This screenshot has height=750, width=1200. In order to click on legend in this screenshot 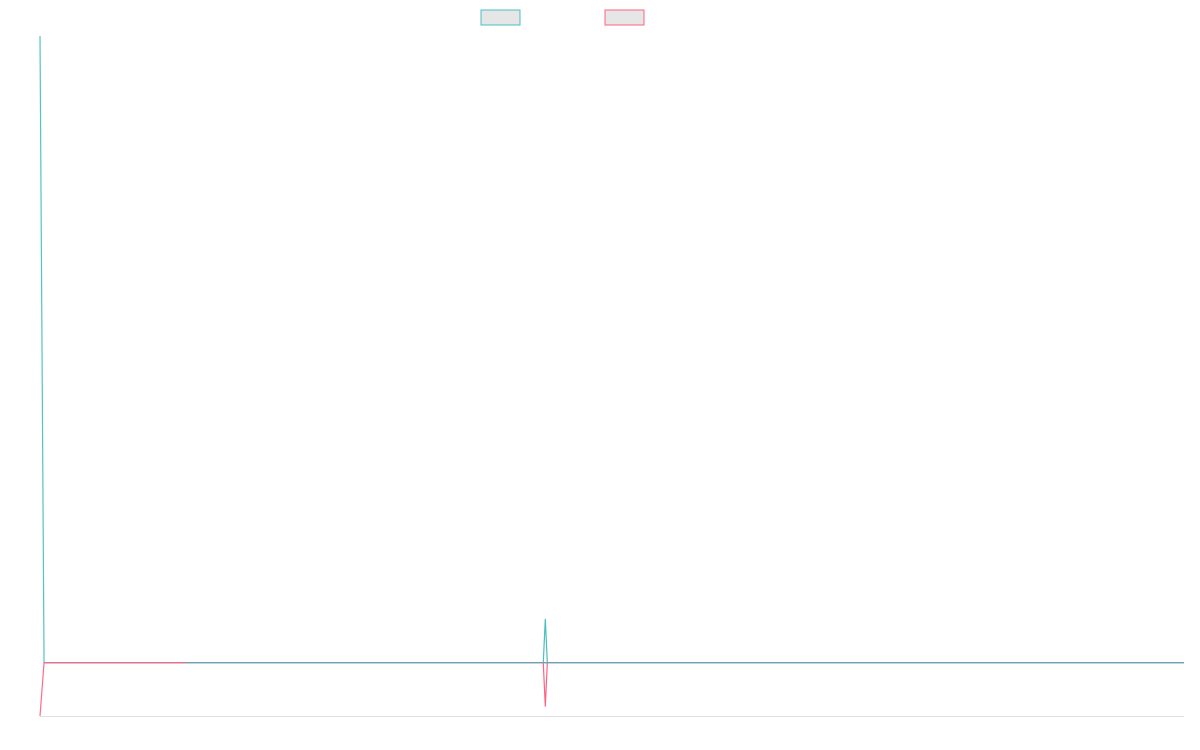, I will do `click(562, 17)`.